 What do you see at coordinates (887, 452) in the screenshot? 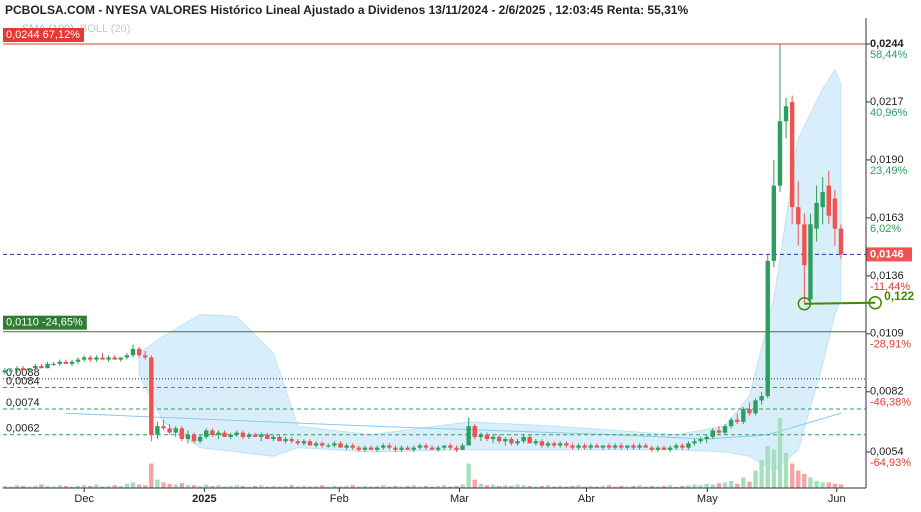
I see `y-tick-label: 0,0054` at bounding box center [887, 452].